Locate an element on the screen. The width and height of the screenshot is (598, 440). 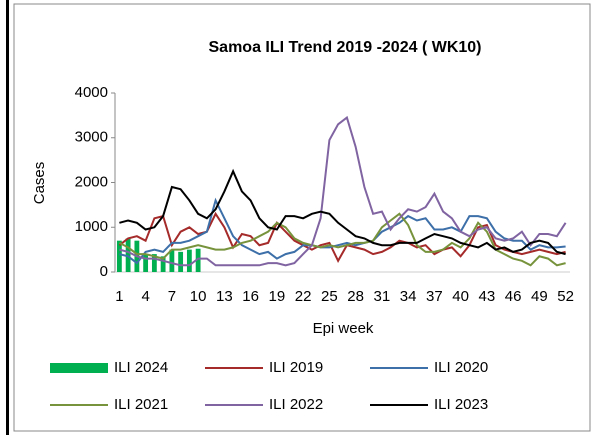
y-tick-label: 3000 is located at coordinates (91, 137).